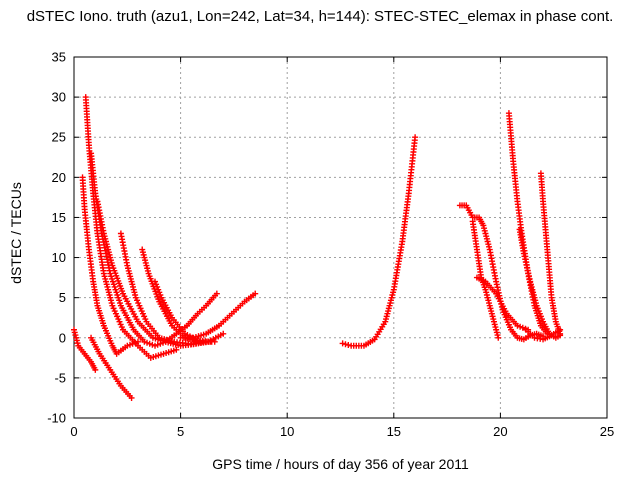  What do you see at coordinates (180, 431) in the screenshot?
I see `x-tick-label: 5` at bounding box center [180, 431].